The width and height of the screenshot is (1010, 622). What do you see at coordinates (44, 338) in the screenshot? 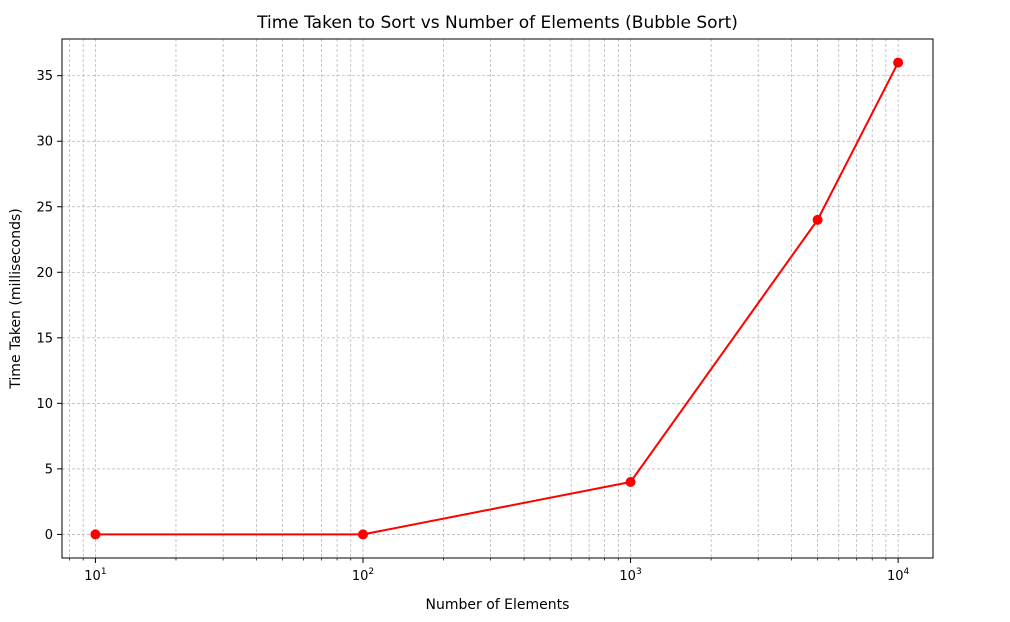
I see `y-tick-label: 15` at bounding box center [44, 338].